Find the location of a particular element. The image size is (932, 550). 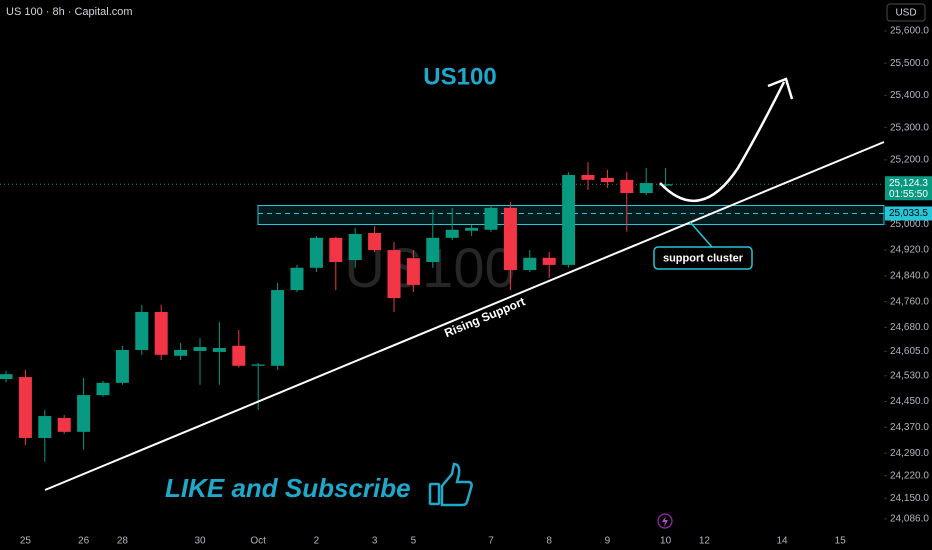

x-tick-label: Oct is located at coordinates (258, 541).